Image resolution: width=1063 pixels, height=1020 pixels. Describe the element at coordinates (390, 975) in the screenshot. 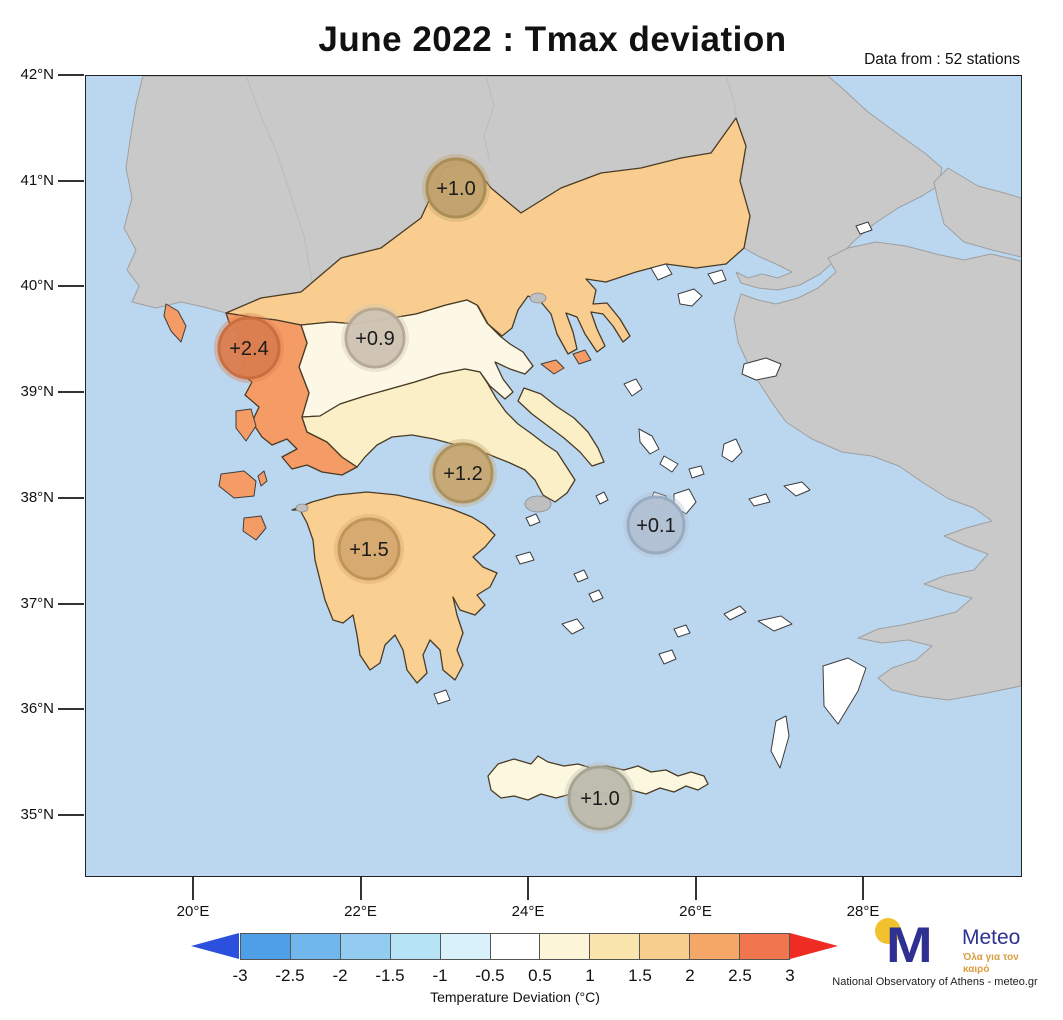

I see `colorbar-tick: -1.5` at that location.